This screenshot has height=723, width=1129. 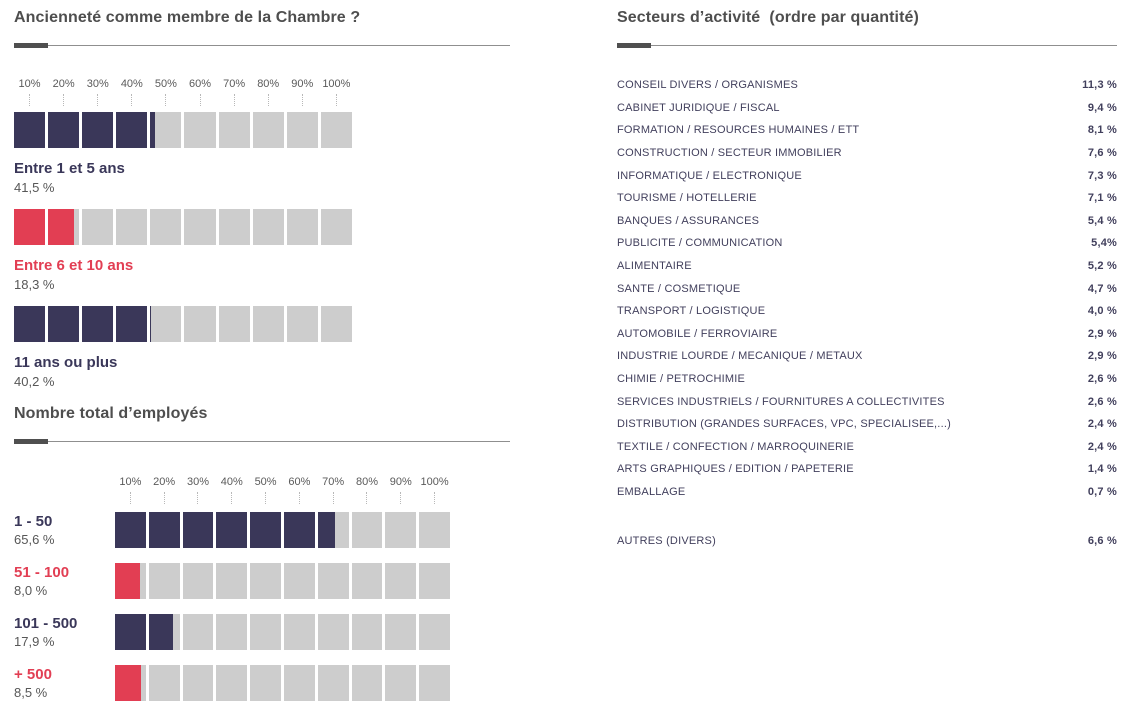 What do you see at coordinates (1102, 198) in the screenshot?
I see `sector-value: 7,1 %` at bounding box center [1102, 198].